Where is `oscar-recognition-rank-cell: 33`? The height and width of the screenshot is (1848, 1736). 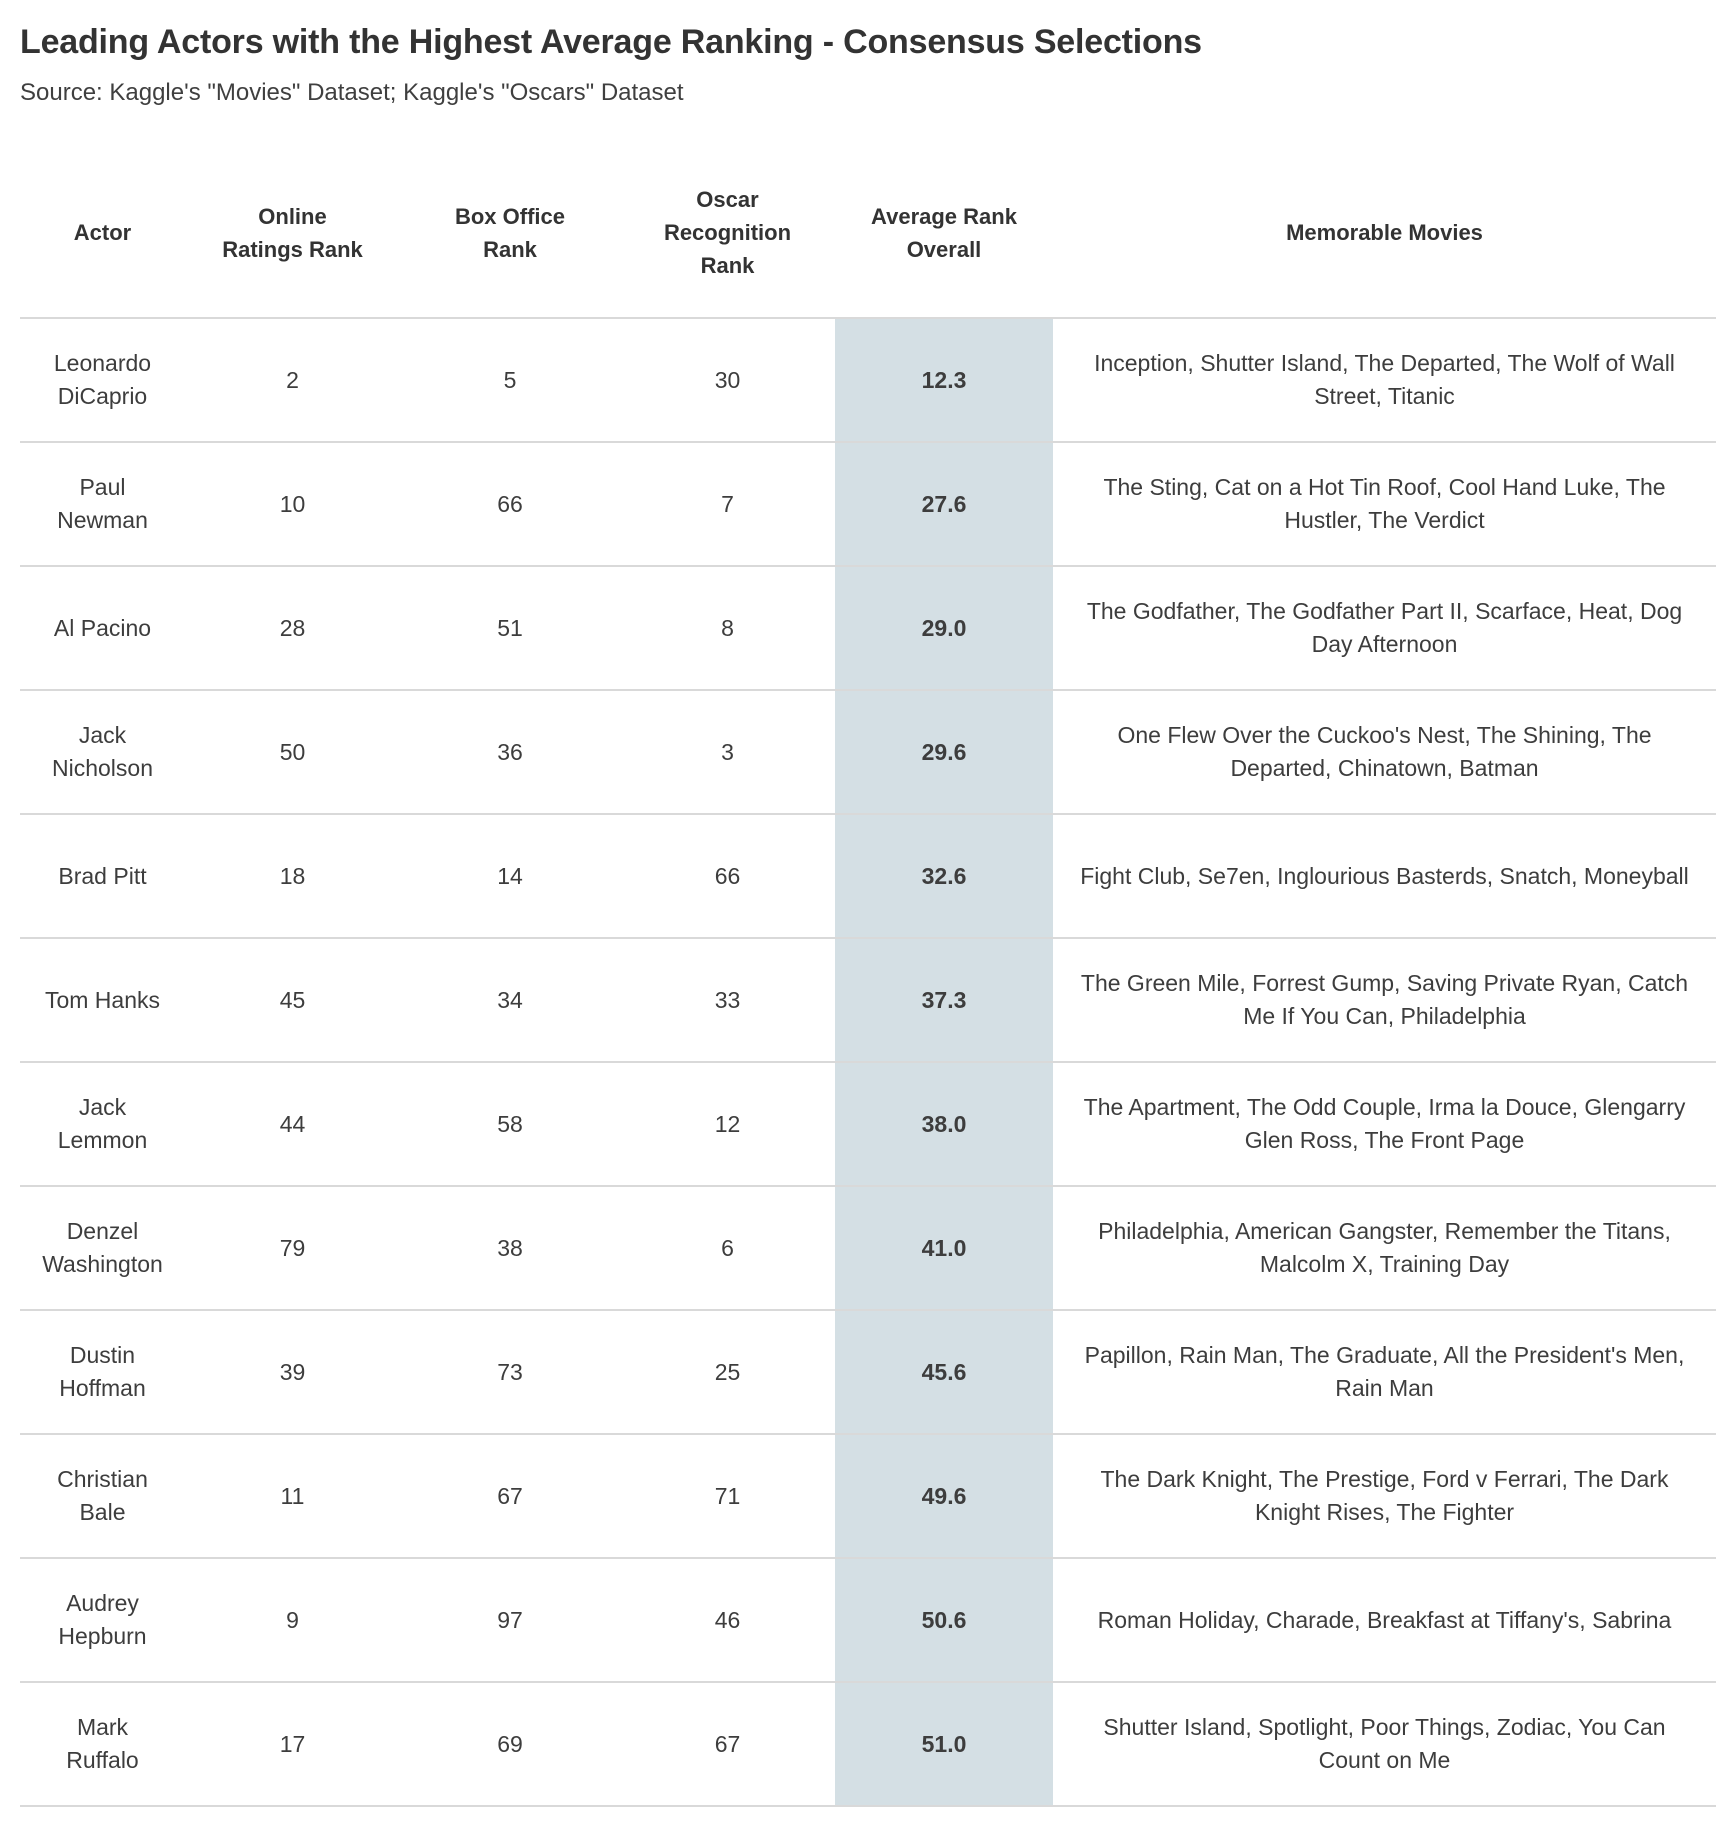 oscar-recognition-rank-cell: 33 is located at coordinates (727, 1000).